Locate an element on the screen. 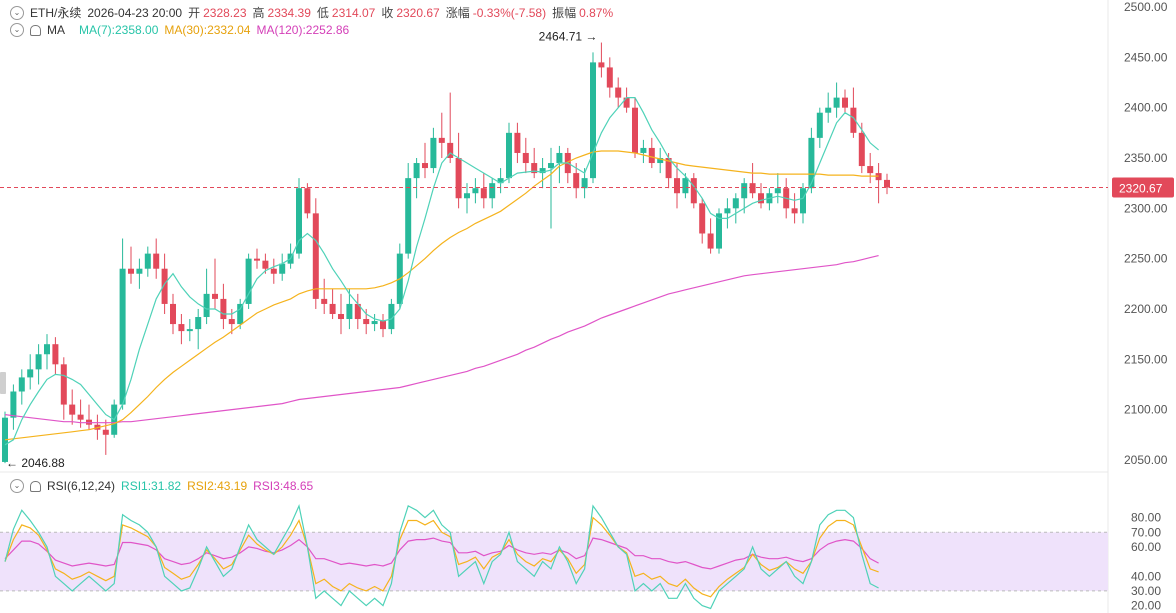 The height and width of the screenshot is (613, 1176). rsi-tick-label: 40.00 is located at coordinates (1146, 576).